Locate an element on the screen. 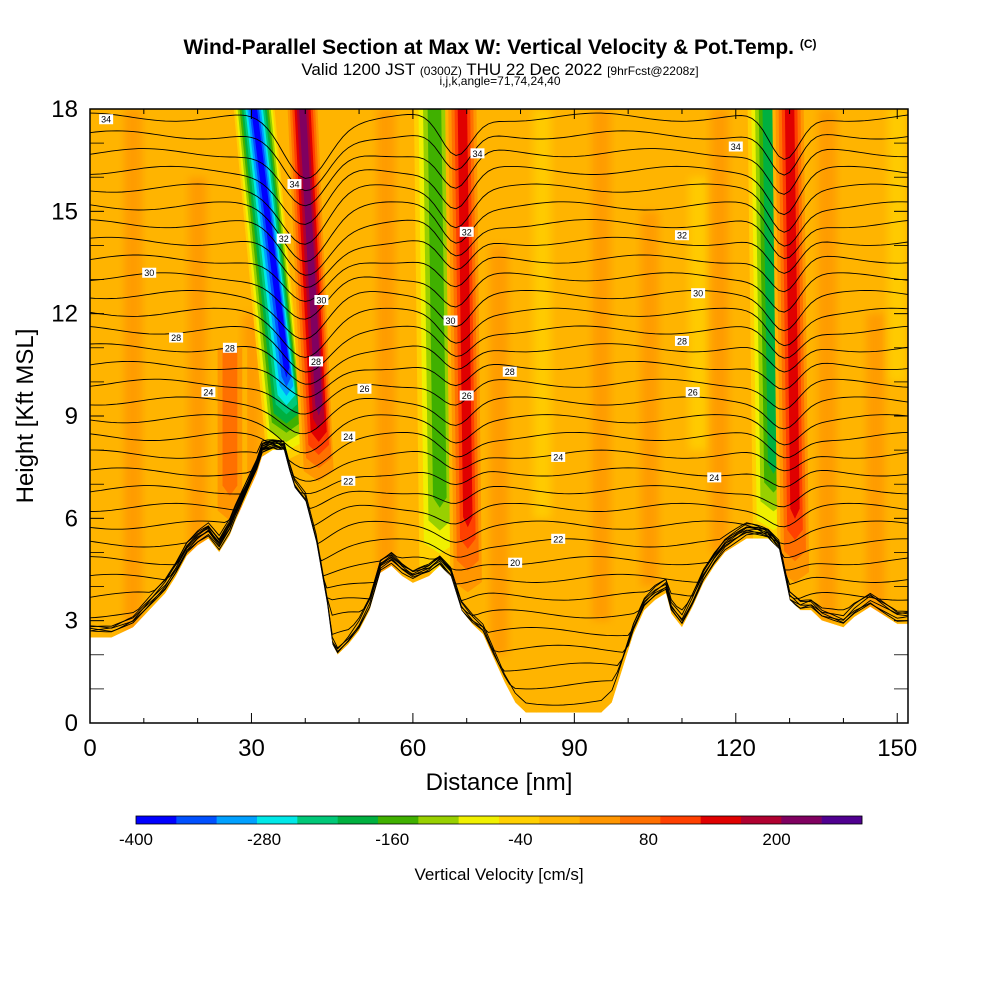 This screenshot has height=1000, width=1000. theta-label-18: 26 is located at coordinates (692, 392).